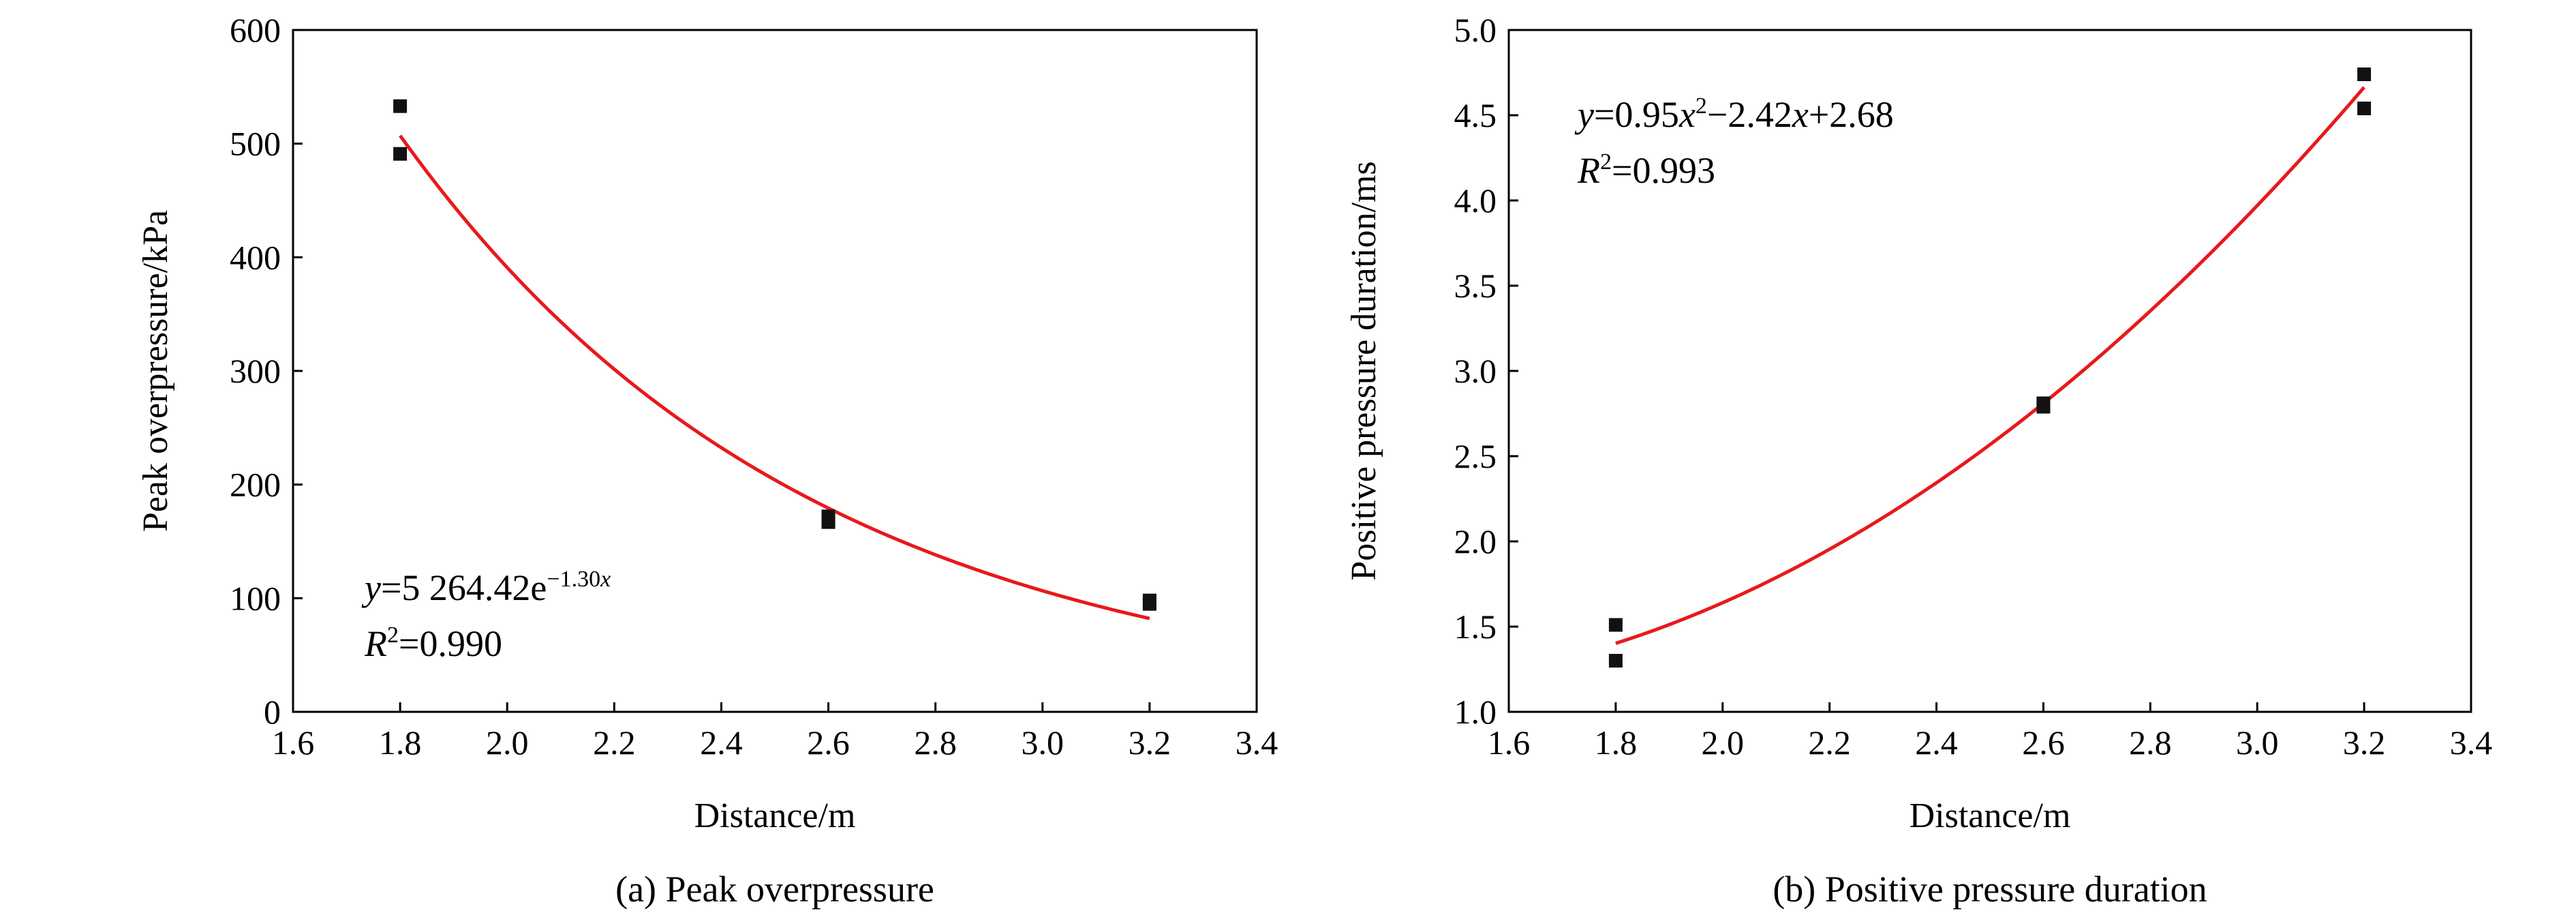  What do you see at coordinates (774, 889) in the screenshot?
I see `panel-caption: (a) Peak overpressure` at bounding box center [774, 889].